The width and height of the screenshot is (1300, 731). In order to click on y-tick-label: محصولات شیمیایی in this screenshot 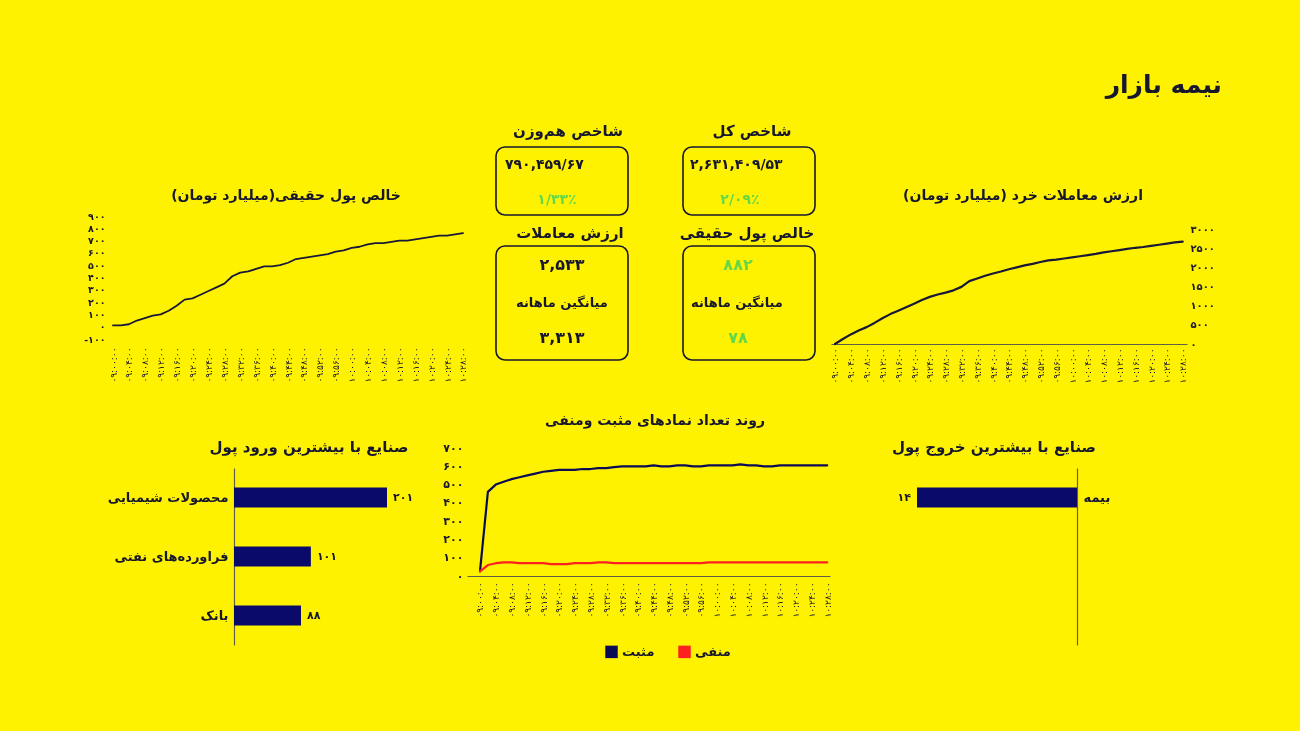, I will do `click(168, 497)`.